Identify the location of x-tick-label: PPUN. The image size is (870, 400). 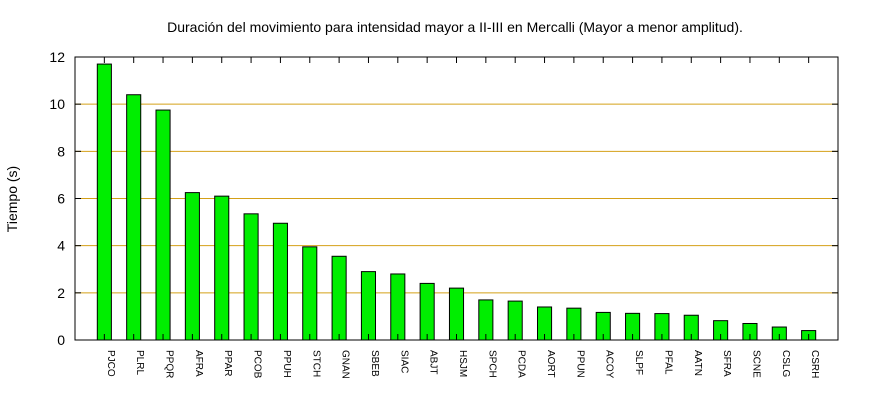
(579, 364).